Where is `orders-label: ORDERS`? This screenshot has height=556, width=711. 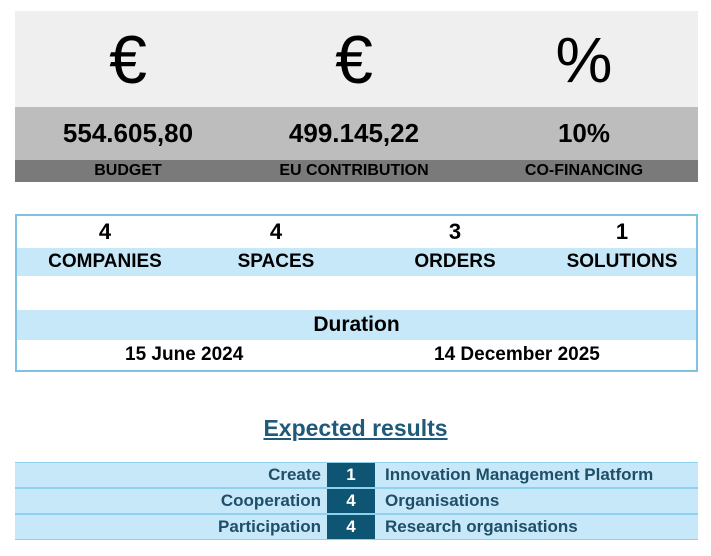
orders-label: ORDERS is located at coordinates (455, 261).